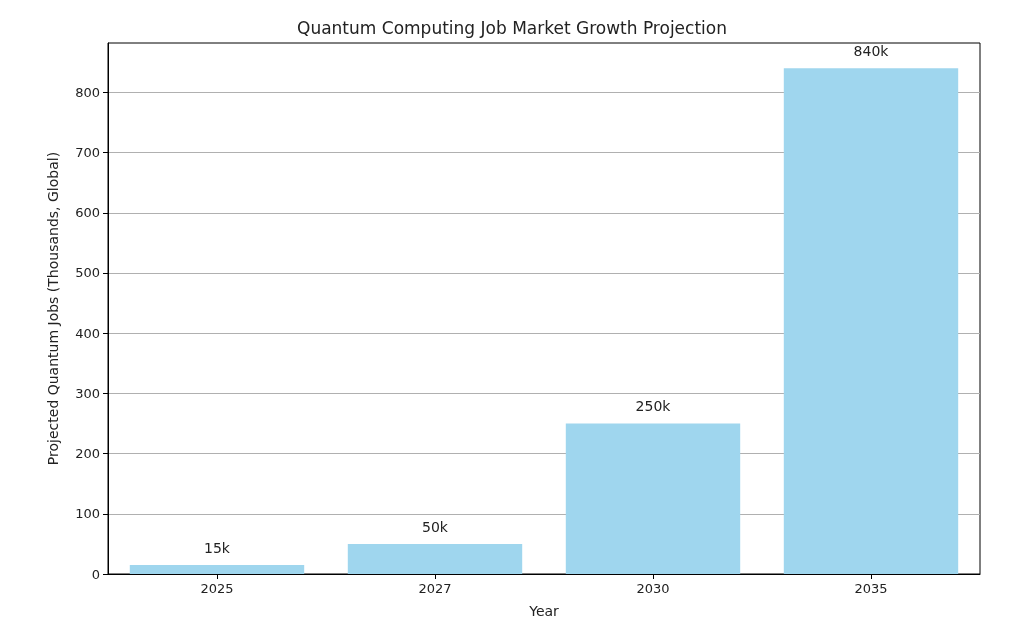 The width and height of the screenshot is (1024, 632). I want to click on x-tick-label: 2027, so click(435, 588).